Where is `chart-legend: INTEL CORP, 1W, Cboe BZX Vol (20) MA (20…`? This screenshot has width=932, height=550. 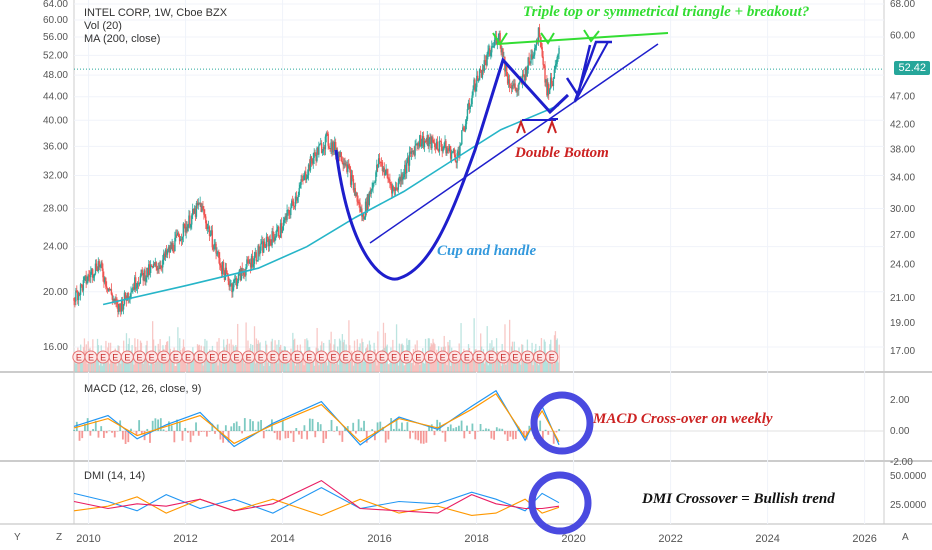 chart-legend: INTEL CORP, 1W, Cboe BZX Vol (20) MA (20… is located at coordinates (155, 26).